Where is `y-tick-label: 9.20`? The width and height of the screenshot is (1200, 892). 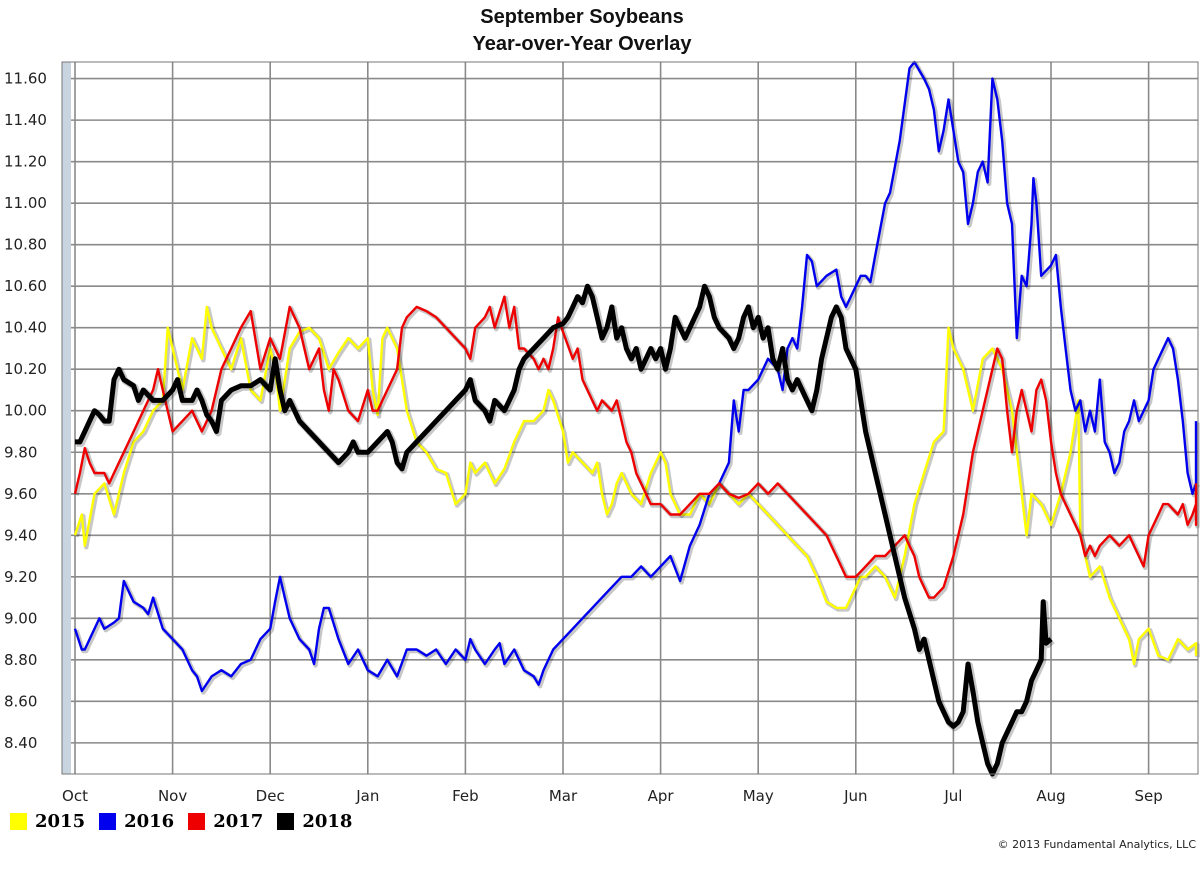 y-tick-label: 9.20 is located at coordinates (20, 577).